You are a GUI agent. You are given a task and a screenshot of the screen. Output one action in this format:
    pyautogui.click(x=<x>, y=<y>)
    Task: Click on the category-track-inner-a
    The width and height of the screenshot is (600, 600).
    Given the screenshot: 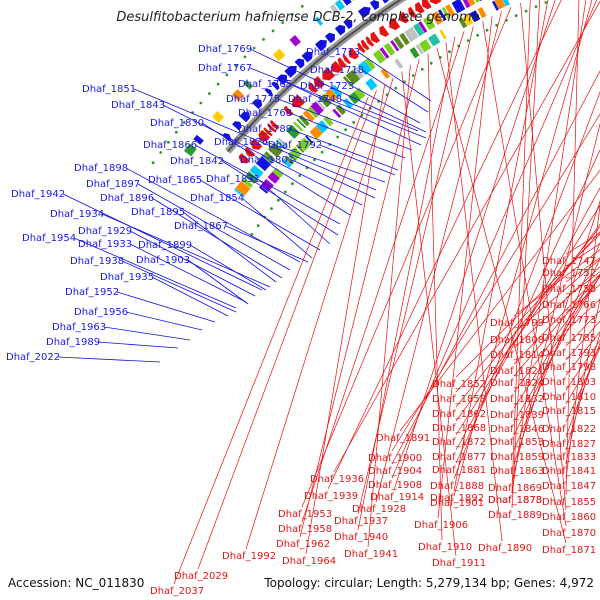 What is the action you would take?
    pyautogui.click(x=358, y=99)
    